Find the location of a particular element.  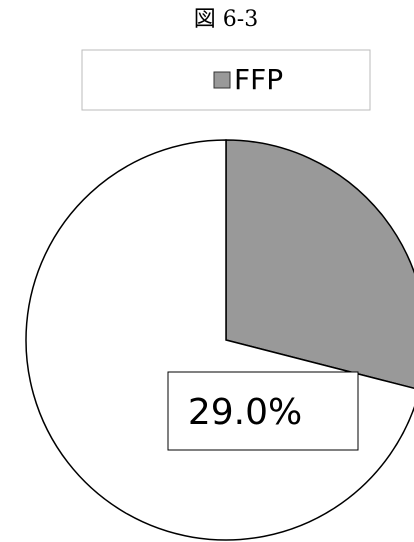

legend-swatch is located at coordinates (222, 80).